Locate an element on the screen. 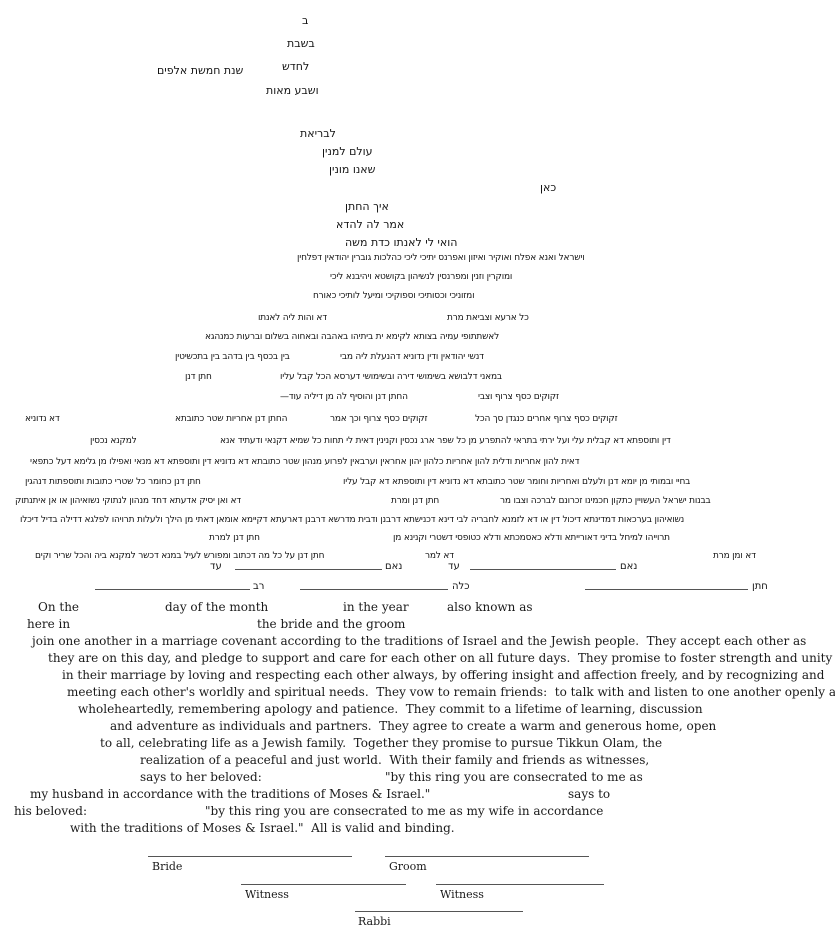 Image resolution: width=835 pixels, height=930 pixels. hebrew-rabbi-signature-line is located at coordinates (172, 589).